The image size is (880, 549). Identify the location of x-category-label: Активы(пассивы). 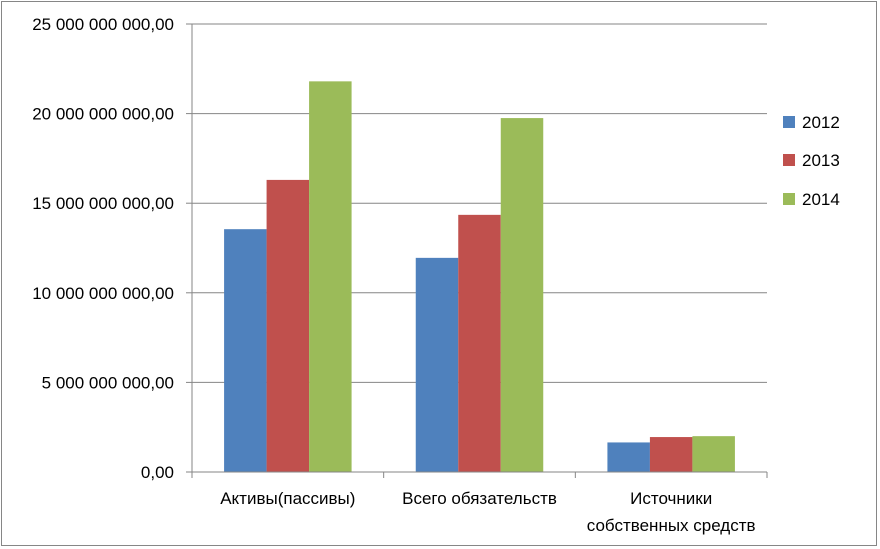
(287, 498).